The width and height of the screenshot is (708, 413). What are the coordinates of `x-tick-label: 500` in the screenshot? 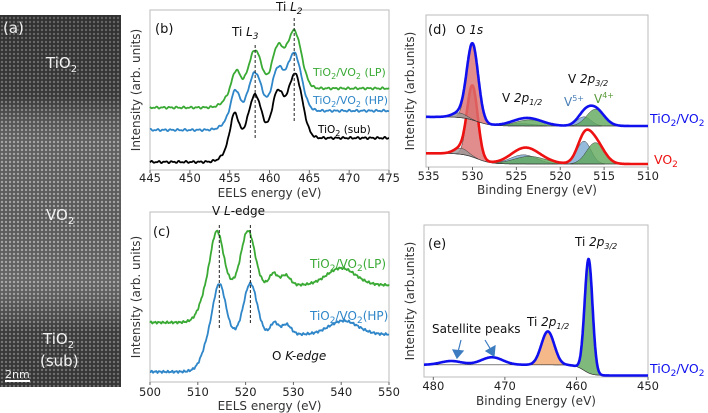 It's located at (150, 392).